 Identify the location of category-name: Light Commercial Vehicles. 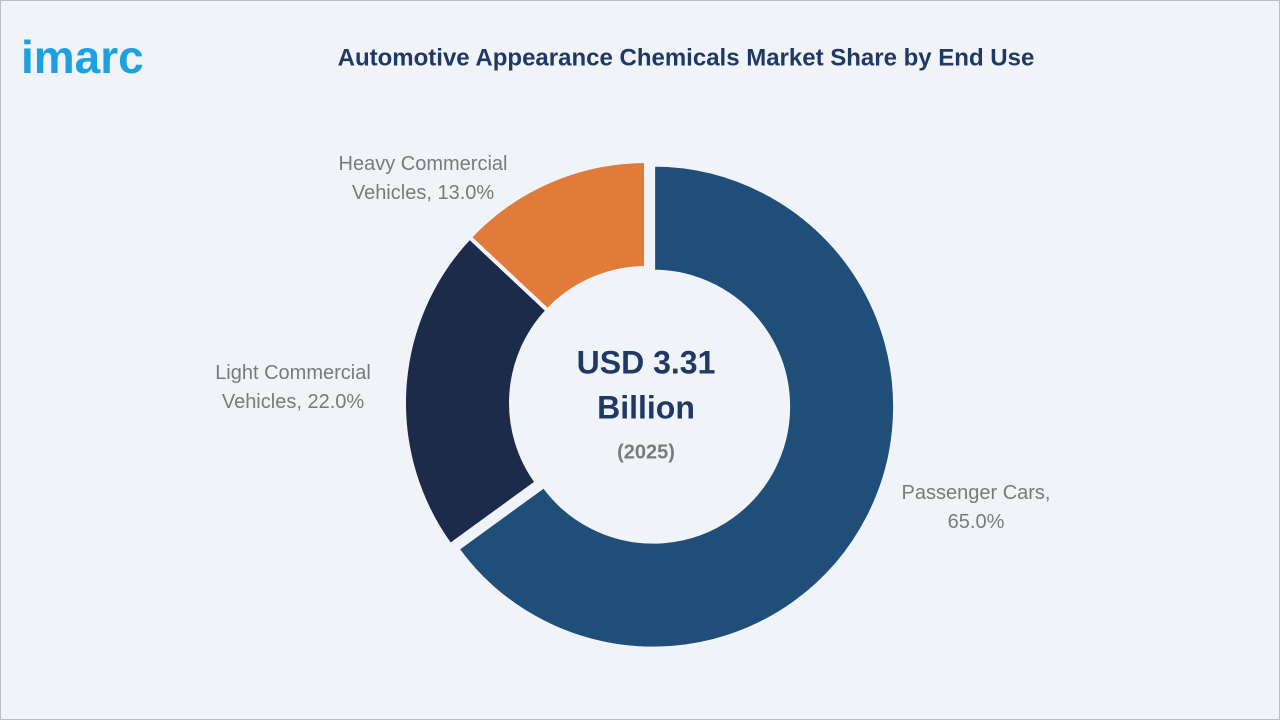
(293, 387).